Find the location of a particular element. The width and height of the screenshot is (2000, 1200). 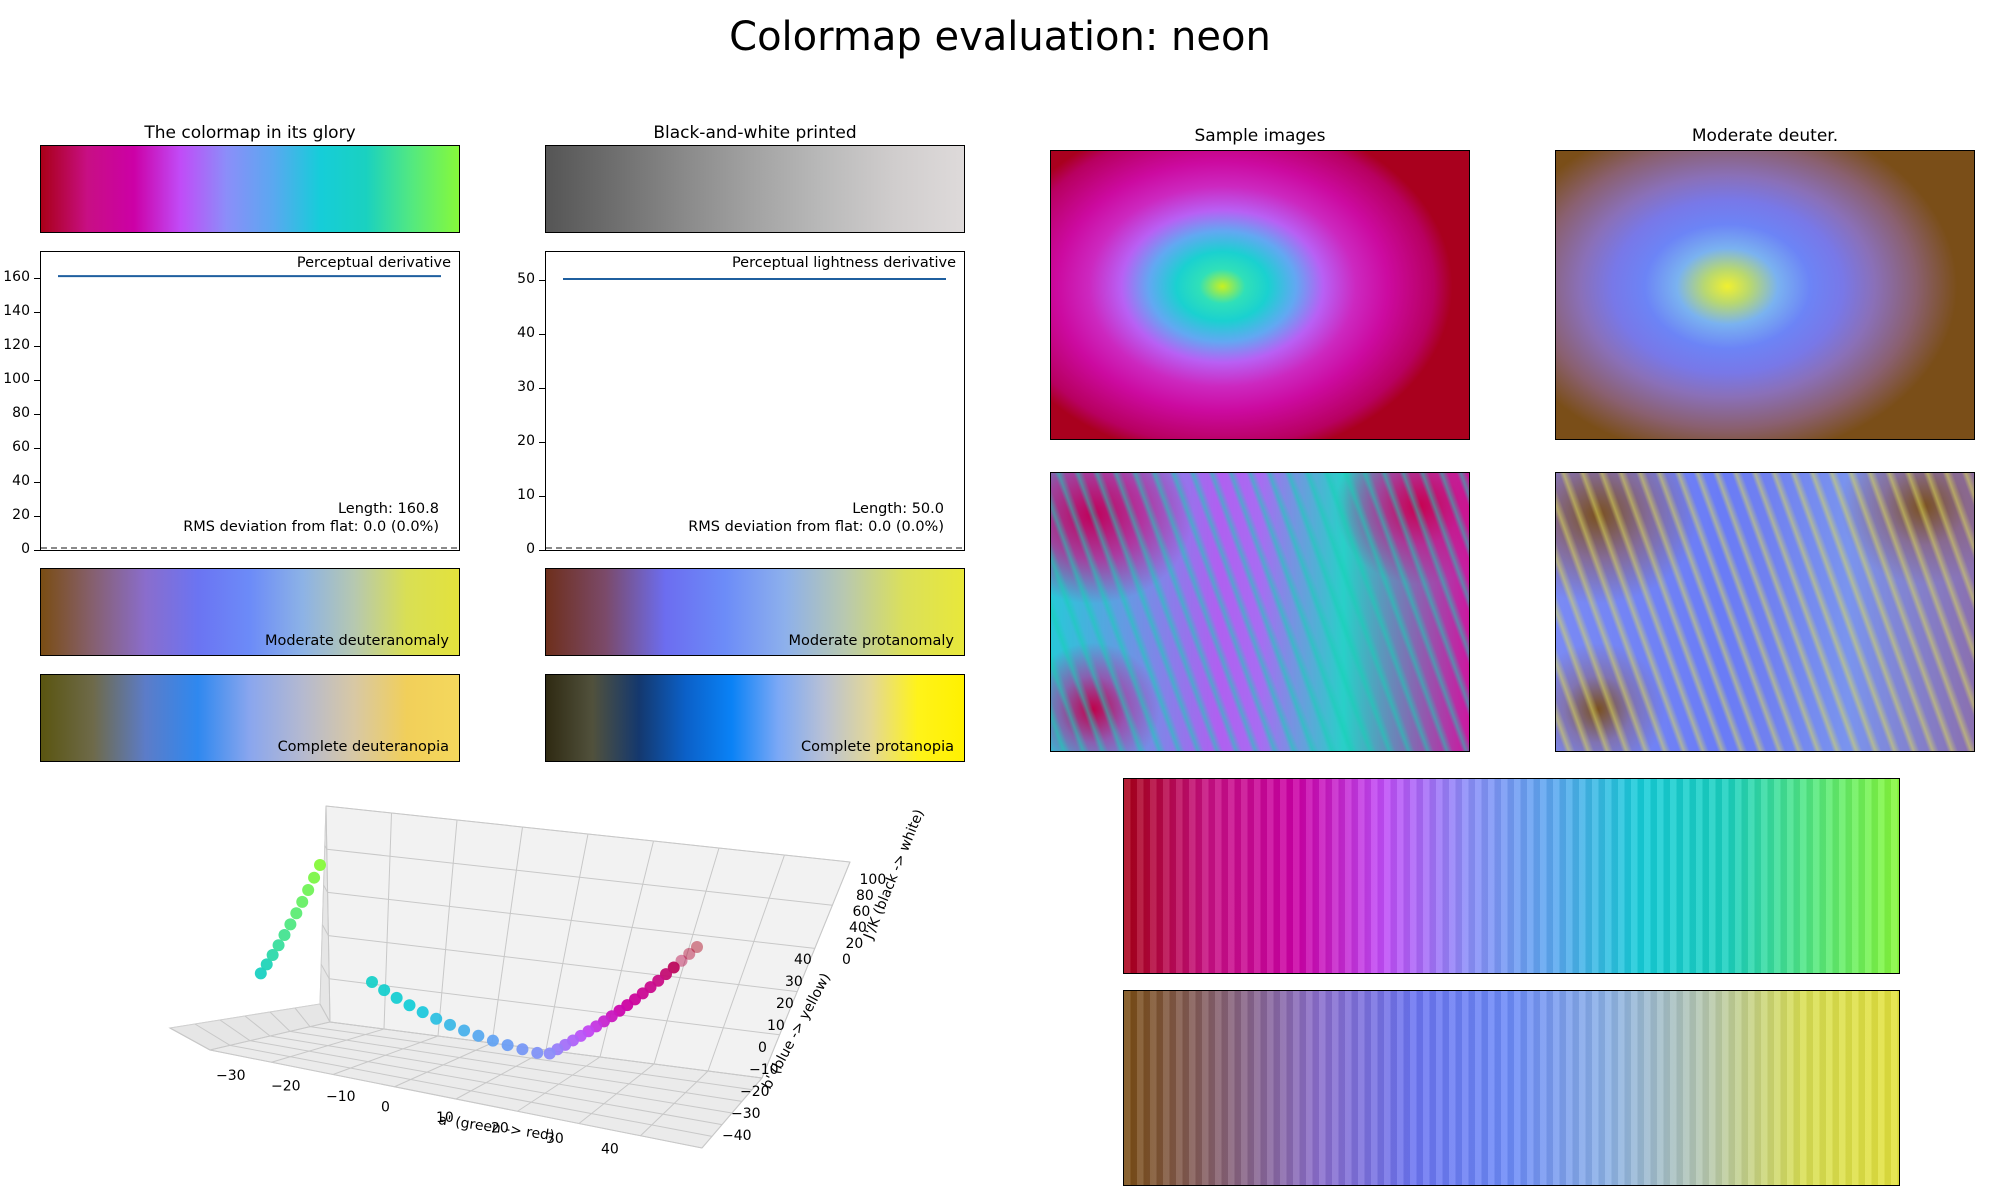

y-tick-label: 30 is located at coordinates (526, 386).